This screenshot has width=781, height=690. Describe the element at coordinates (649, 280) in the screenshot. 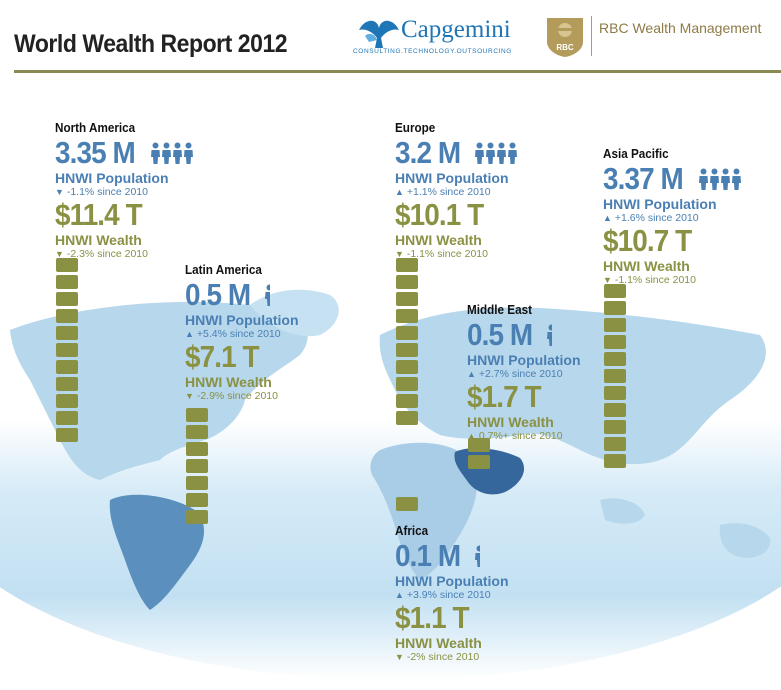

I see `wealth-change: ▼ -1.1% since 2010` at that location.